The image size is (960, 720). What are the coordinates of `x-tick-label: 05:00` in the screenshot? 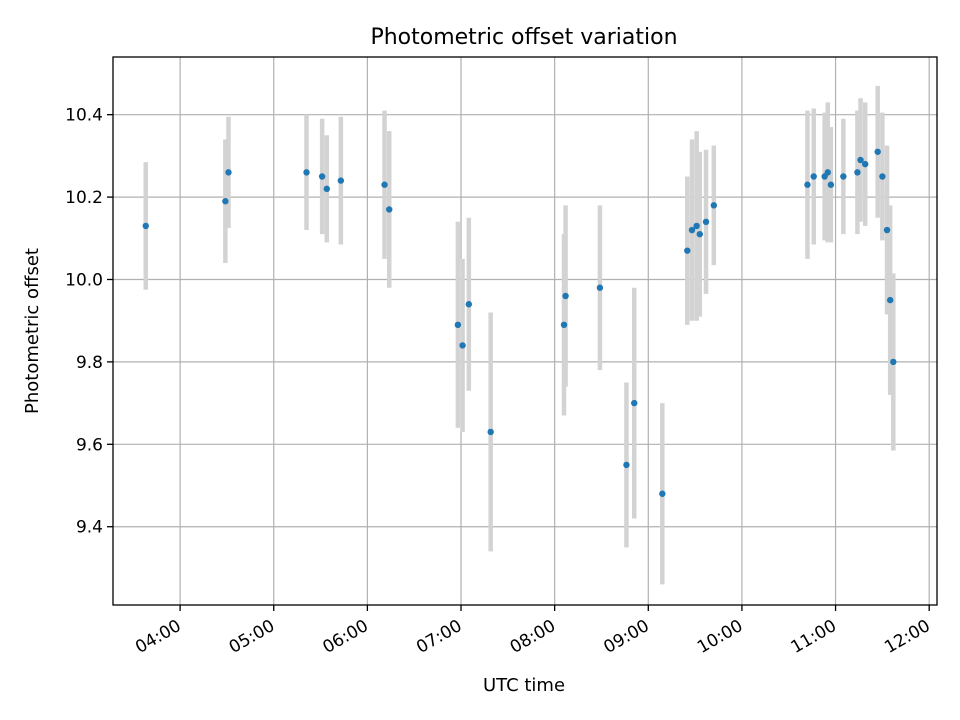 It's located at (252, 637).